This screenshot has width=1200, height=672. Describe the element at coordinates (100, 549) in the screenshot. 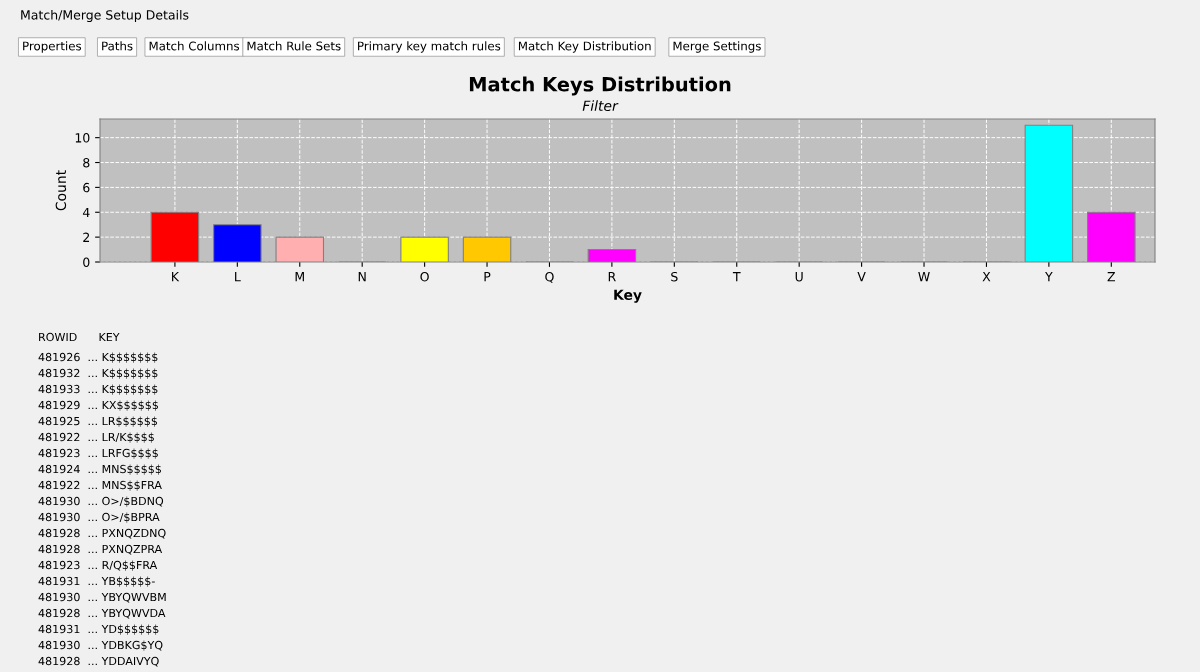

I see `text: 481928 ... PXNQZPRA` at that location.